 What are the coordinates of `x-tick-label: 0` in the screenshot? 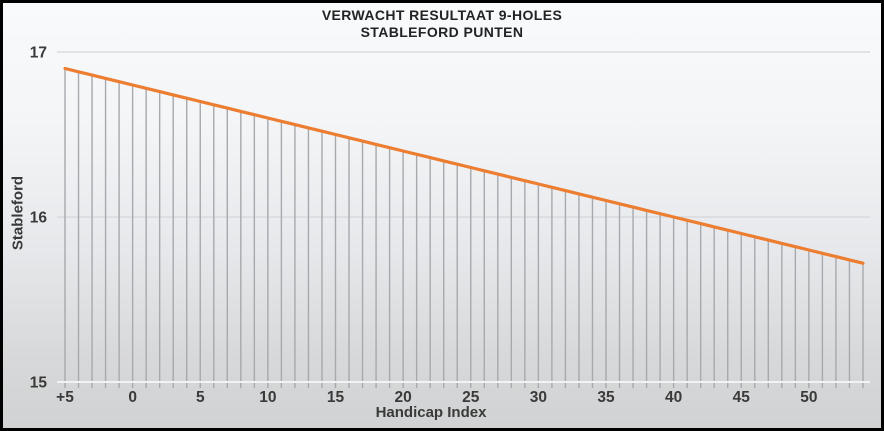 It's located at (132, 397).